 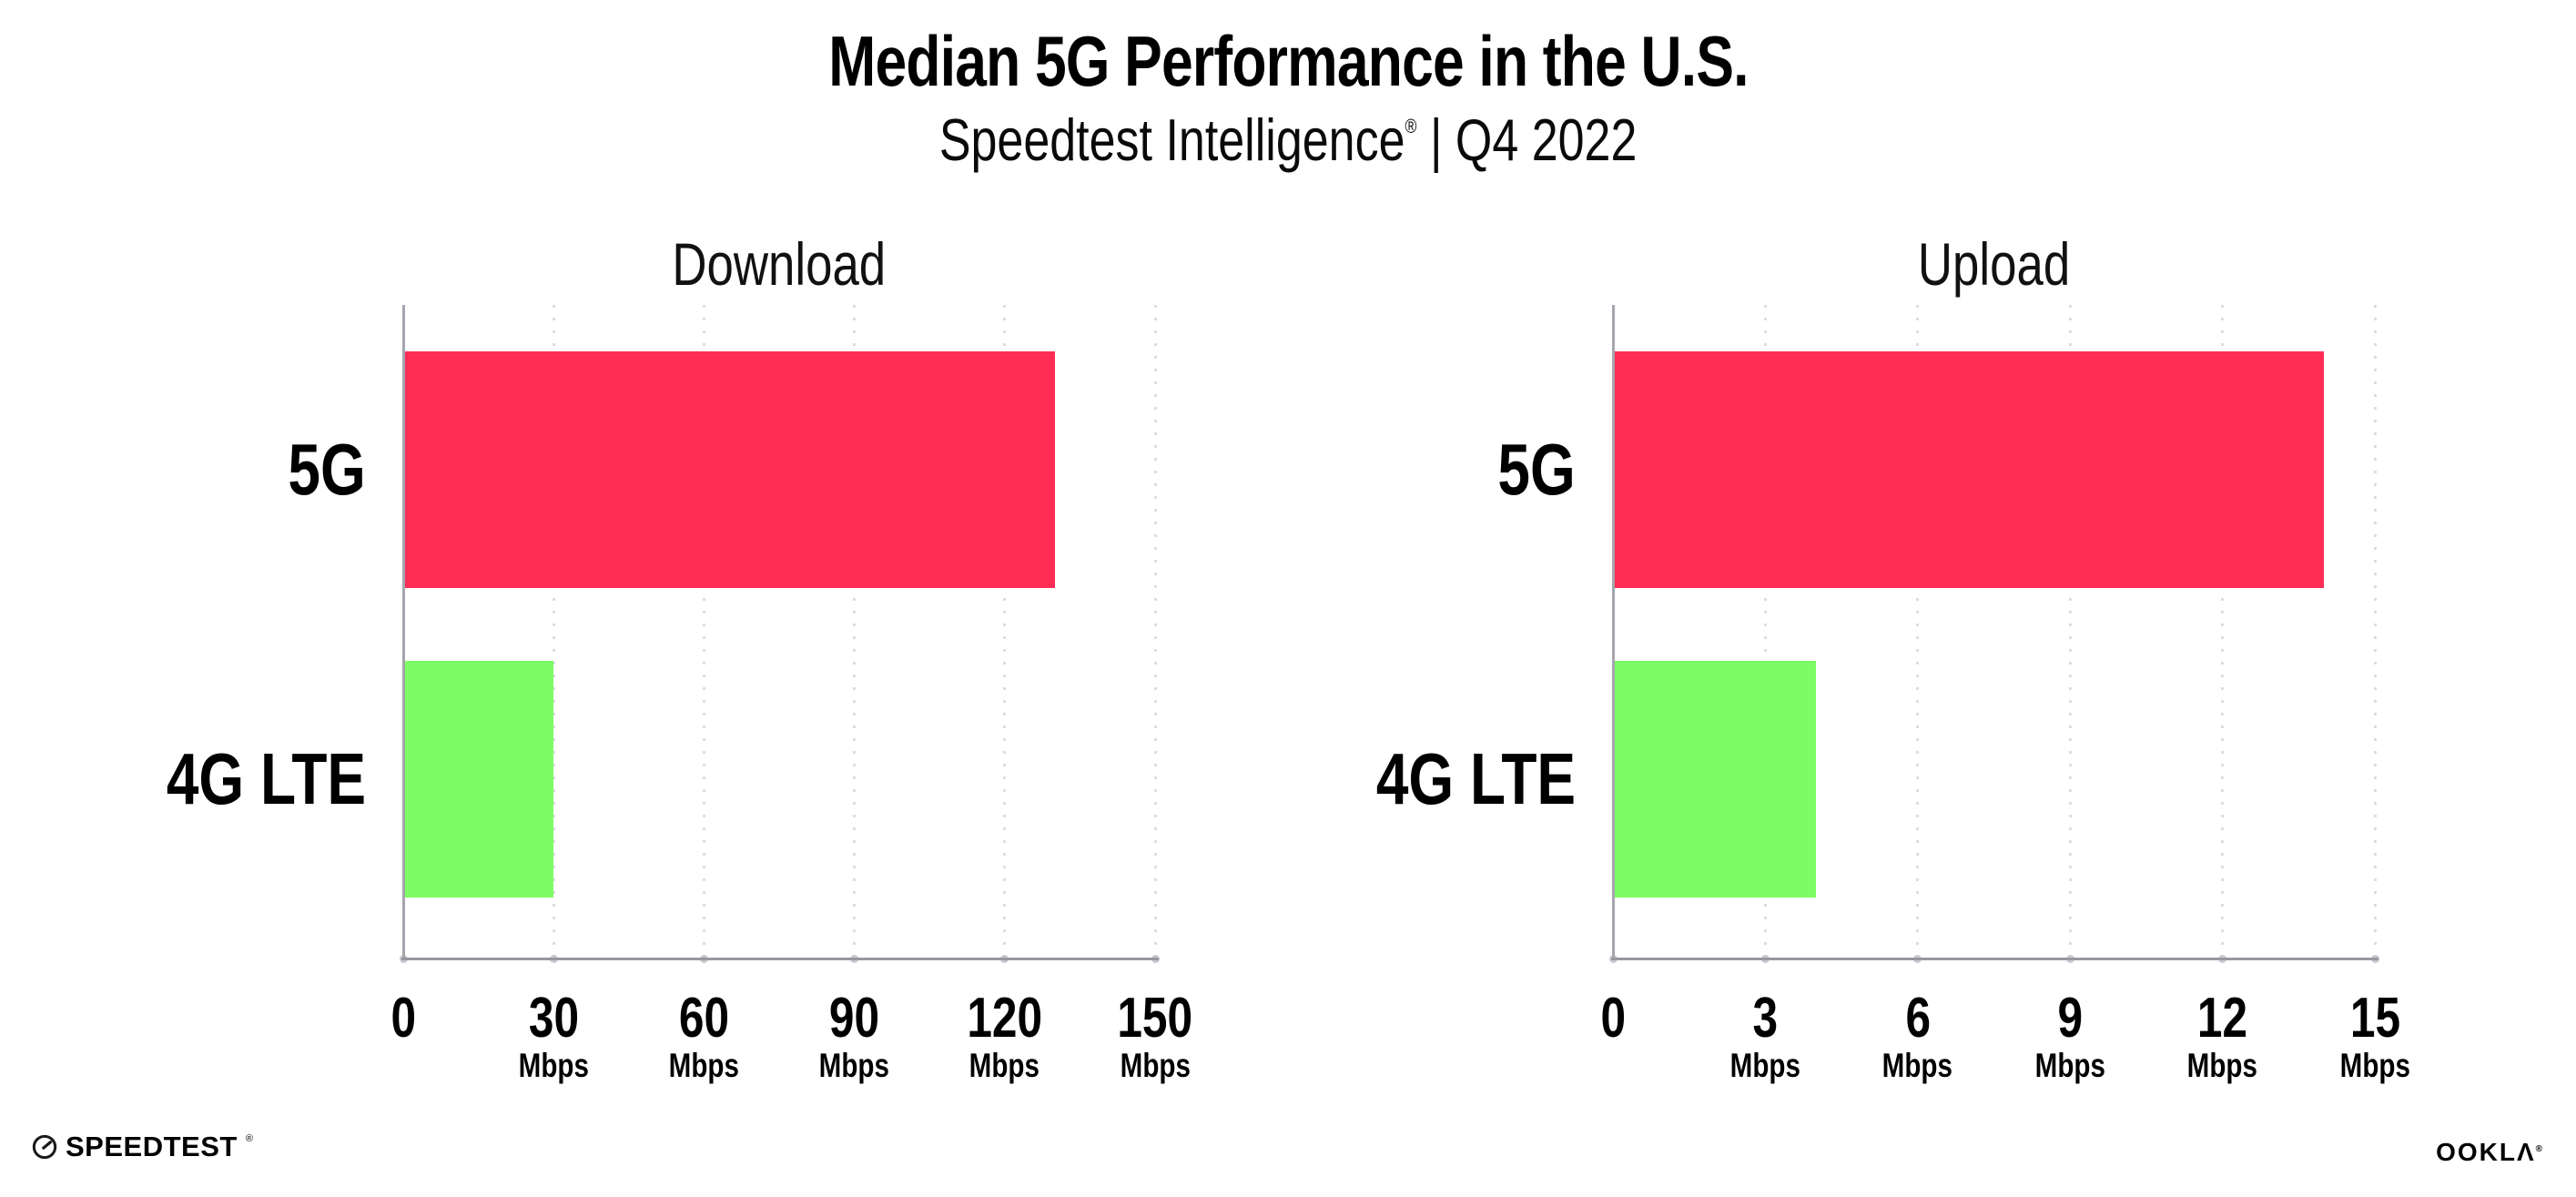 I want to click on speedtest-gauge-icon, so click(x=44, y=1146).